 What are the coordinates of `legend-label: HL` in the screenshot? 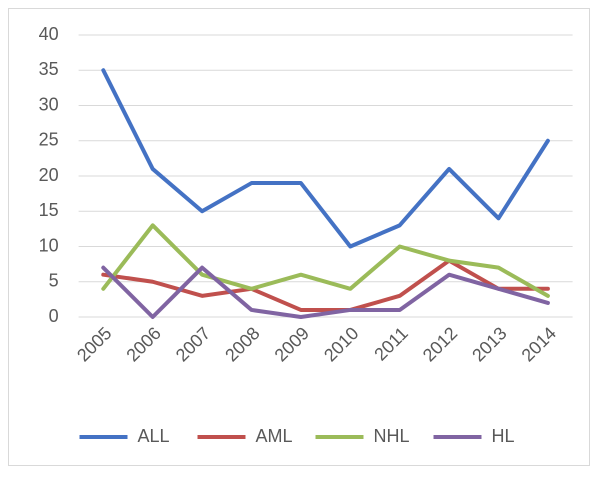 It's located at (503, 436).